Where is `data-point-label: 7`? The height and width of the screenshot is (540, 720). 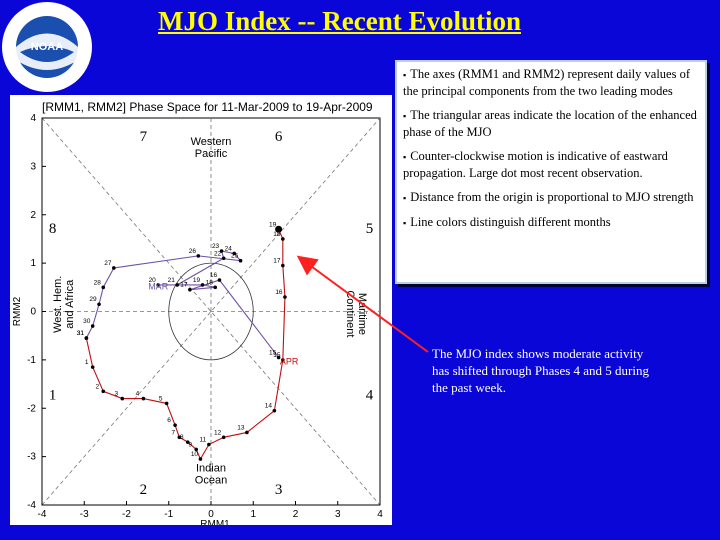 data-point-label: 7 is located at coordinates (174, 432).